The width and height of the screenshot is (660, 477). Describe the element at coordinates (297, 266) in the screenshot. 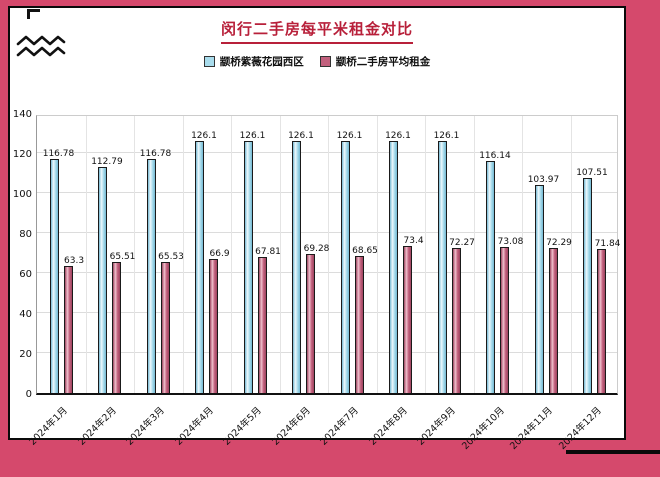

I see `bar-series1-2024年6月` at that location.